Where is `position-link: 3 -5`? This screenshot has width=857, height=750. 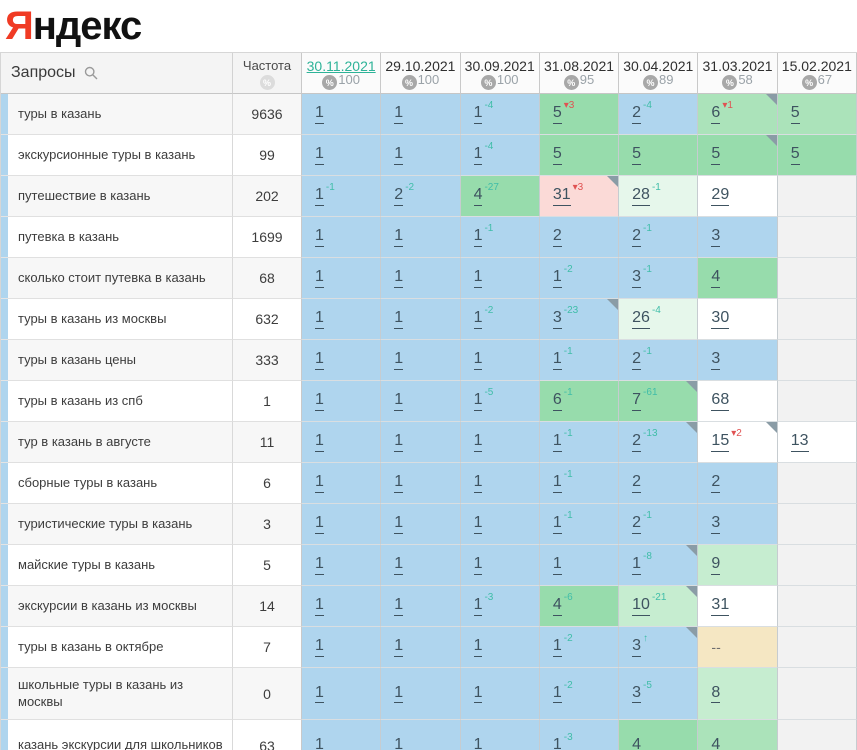
position-link: 3 -5 is located at coordinates (642, 692).